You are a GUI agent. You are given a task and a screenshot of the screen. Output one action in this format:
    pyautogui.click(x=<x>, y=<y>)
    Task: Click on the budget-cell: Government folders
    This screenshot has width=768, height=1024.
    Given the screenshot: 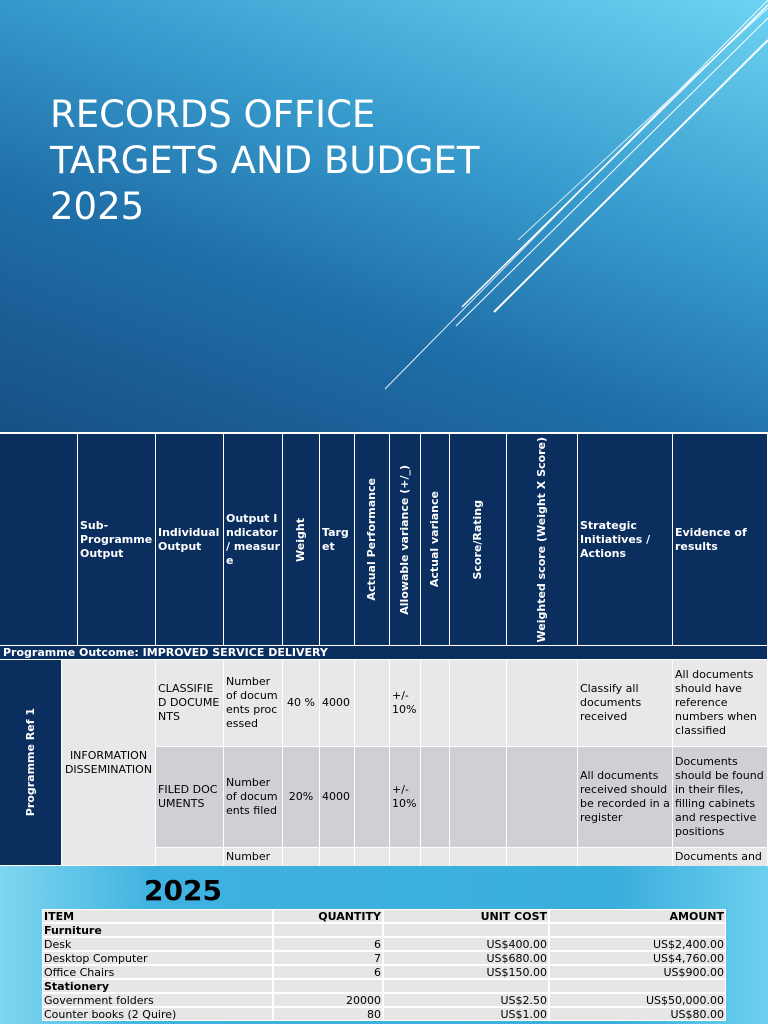 What is the action you would take?
    pyautogui.click(x=157, y=1000)
    